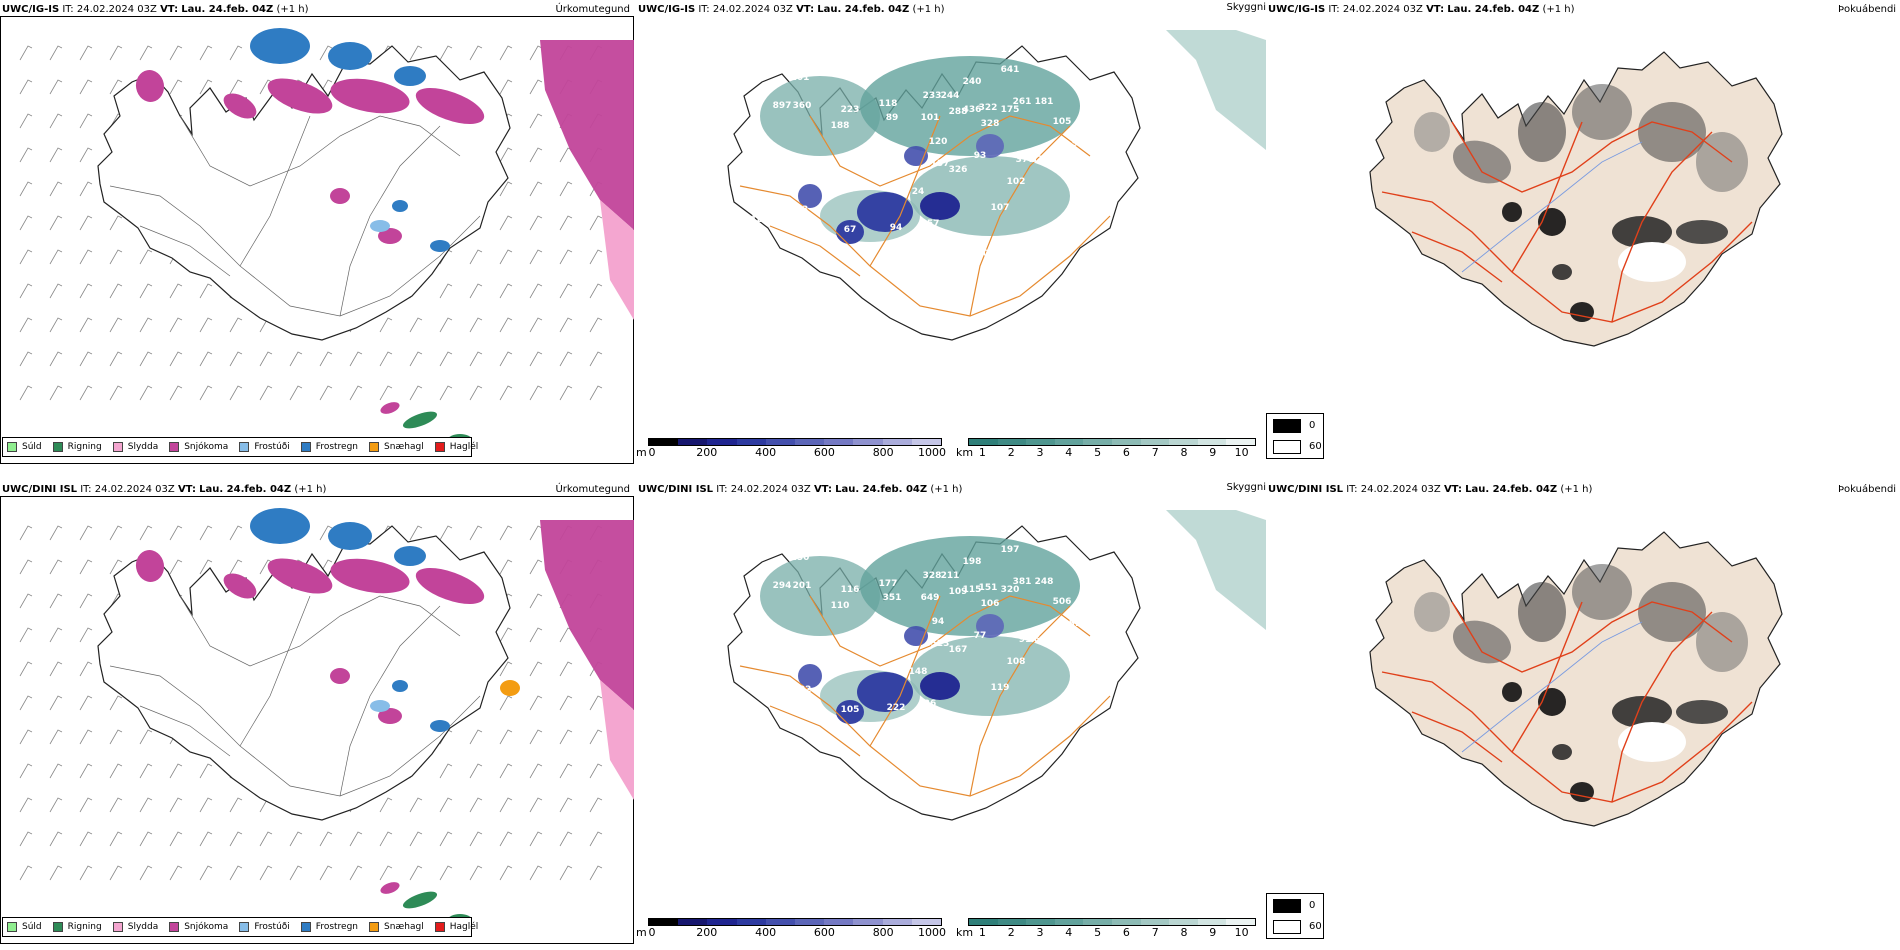  What do you see at coordinates (802, 586) in the screenshot?
I see `cloud-base-label: 201` at bounding box center [802, 586].